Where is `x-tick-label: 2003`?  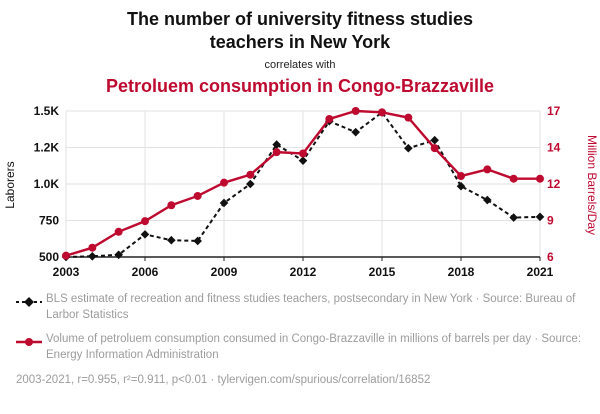 x-tick-label: 2003 is located at coordinates (66, 272).